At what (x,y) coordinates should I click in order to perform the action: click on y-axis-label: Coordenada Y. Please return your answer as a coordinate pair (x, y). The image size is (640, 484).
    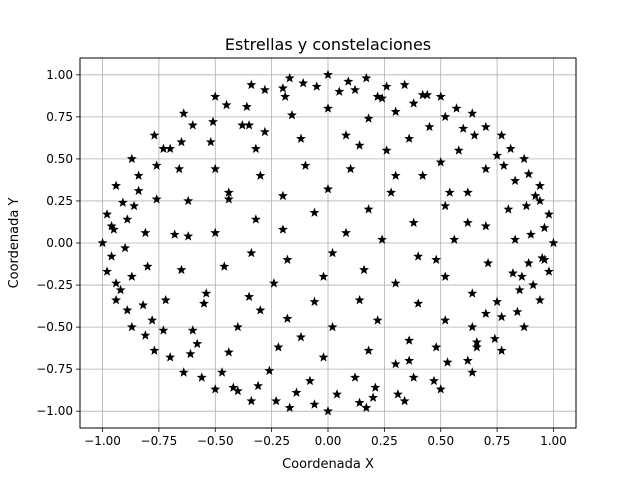
    Looking at the image, I should click on (14, 243).